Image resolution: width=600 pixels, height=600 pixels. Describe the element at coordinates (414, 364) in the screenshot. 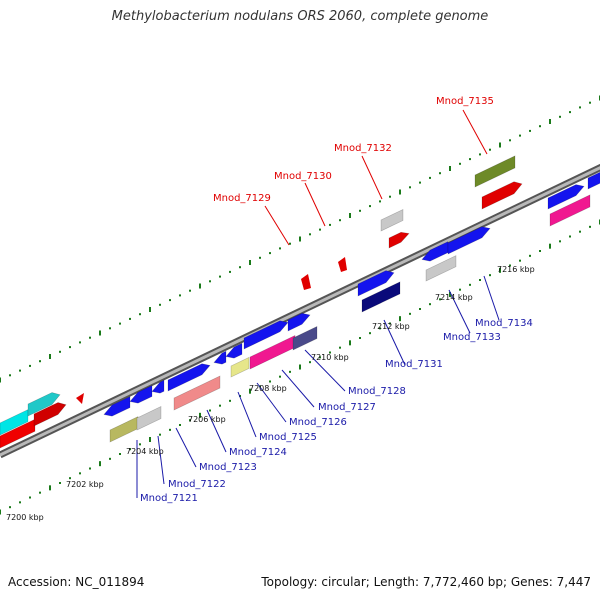

I see `gene-label: Mnod_7131` at that location.